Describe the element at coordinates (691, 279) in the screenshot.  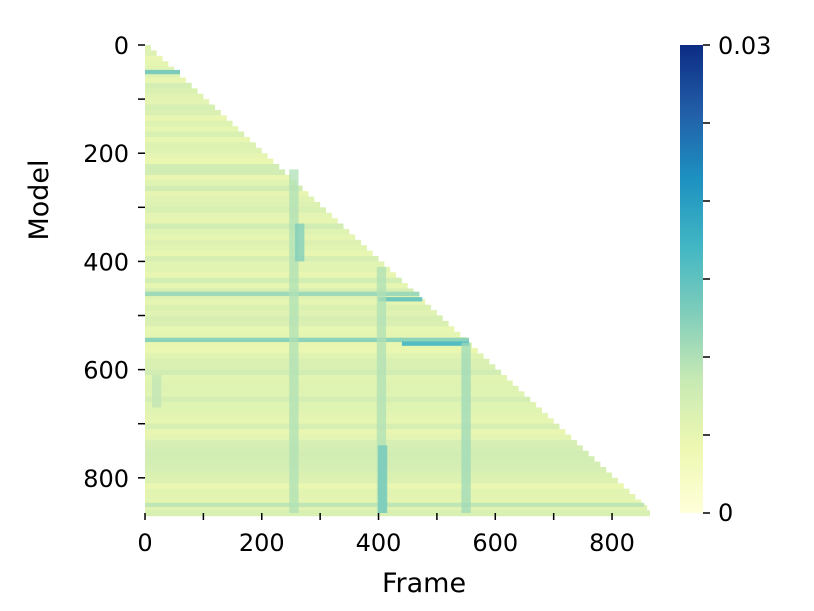
I see `colorbar` at that location.